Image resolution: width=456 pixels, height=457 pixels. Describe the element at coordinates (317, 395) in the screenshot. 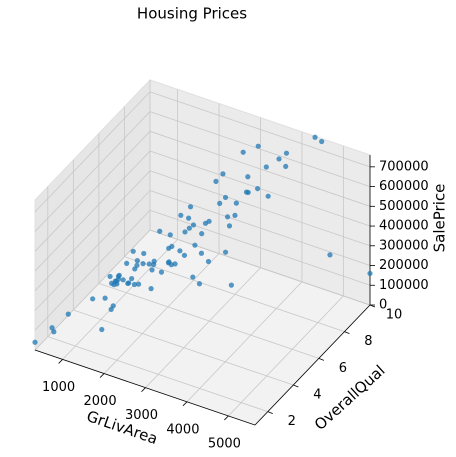

I see `y-tick-label: 4` at that location.